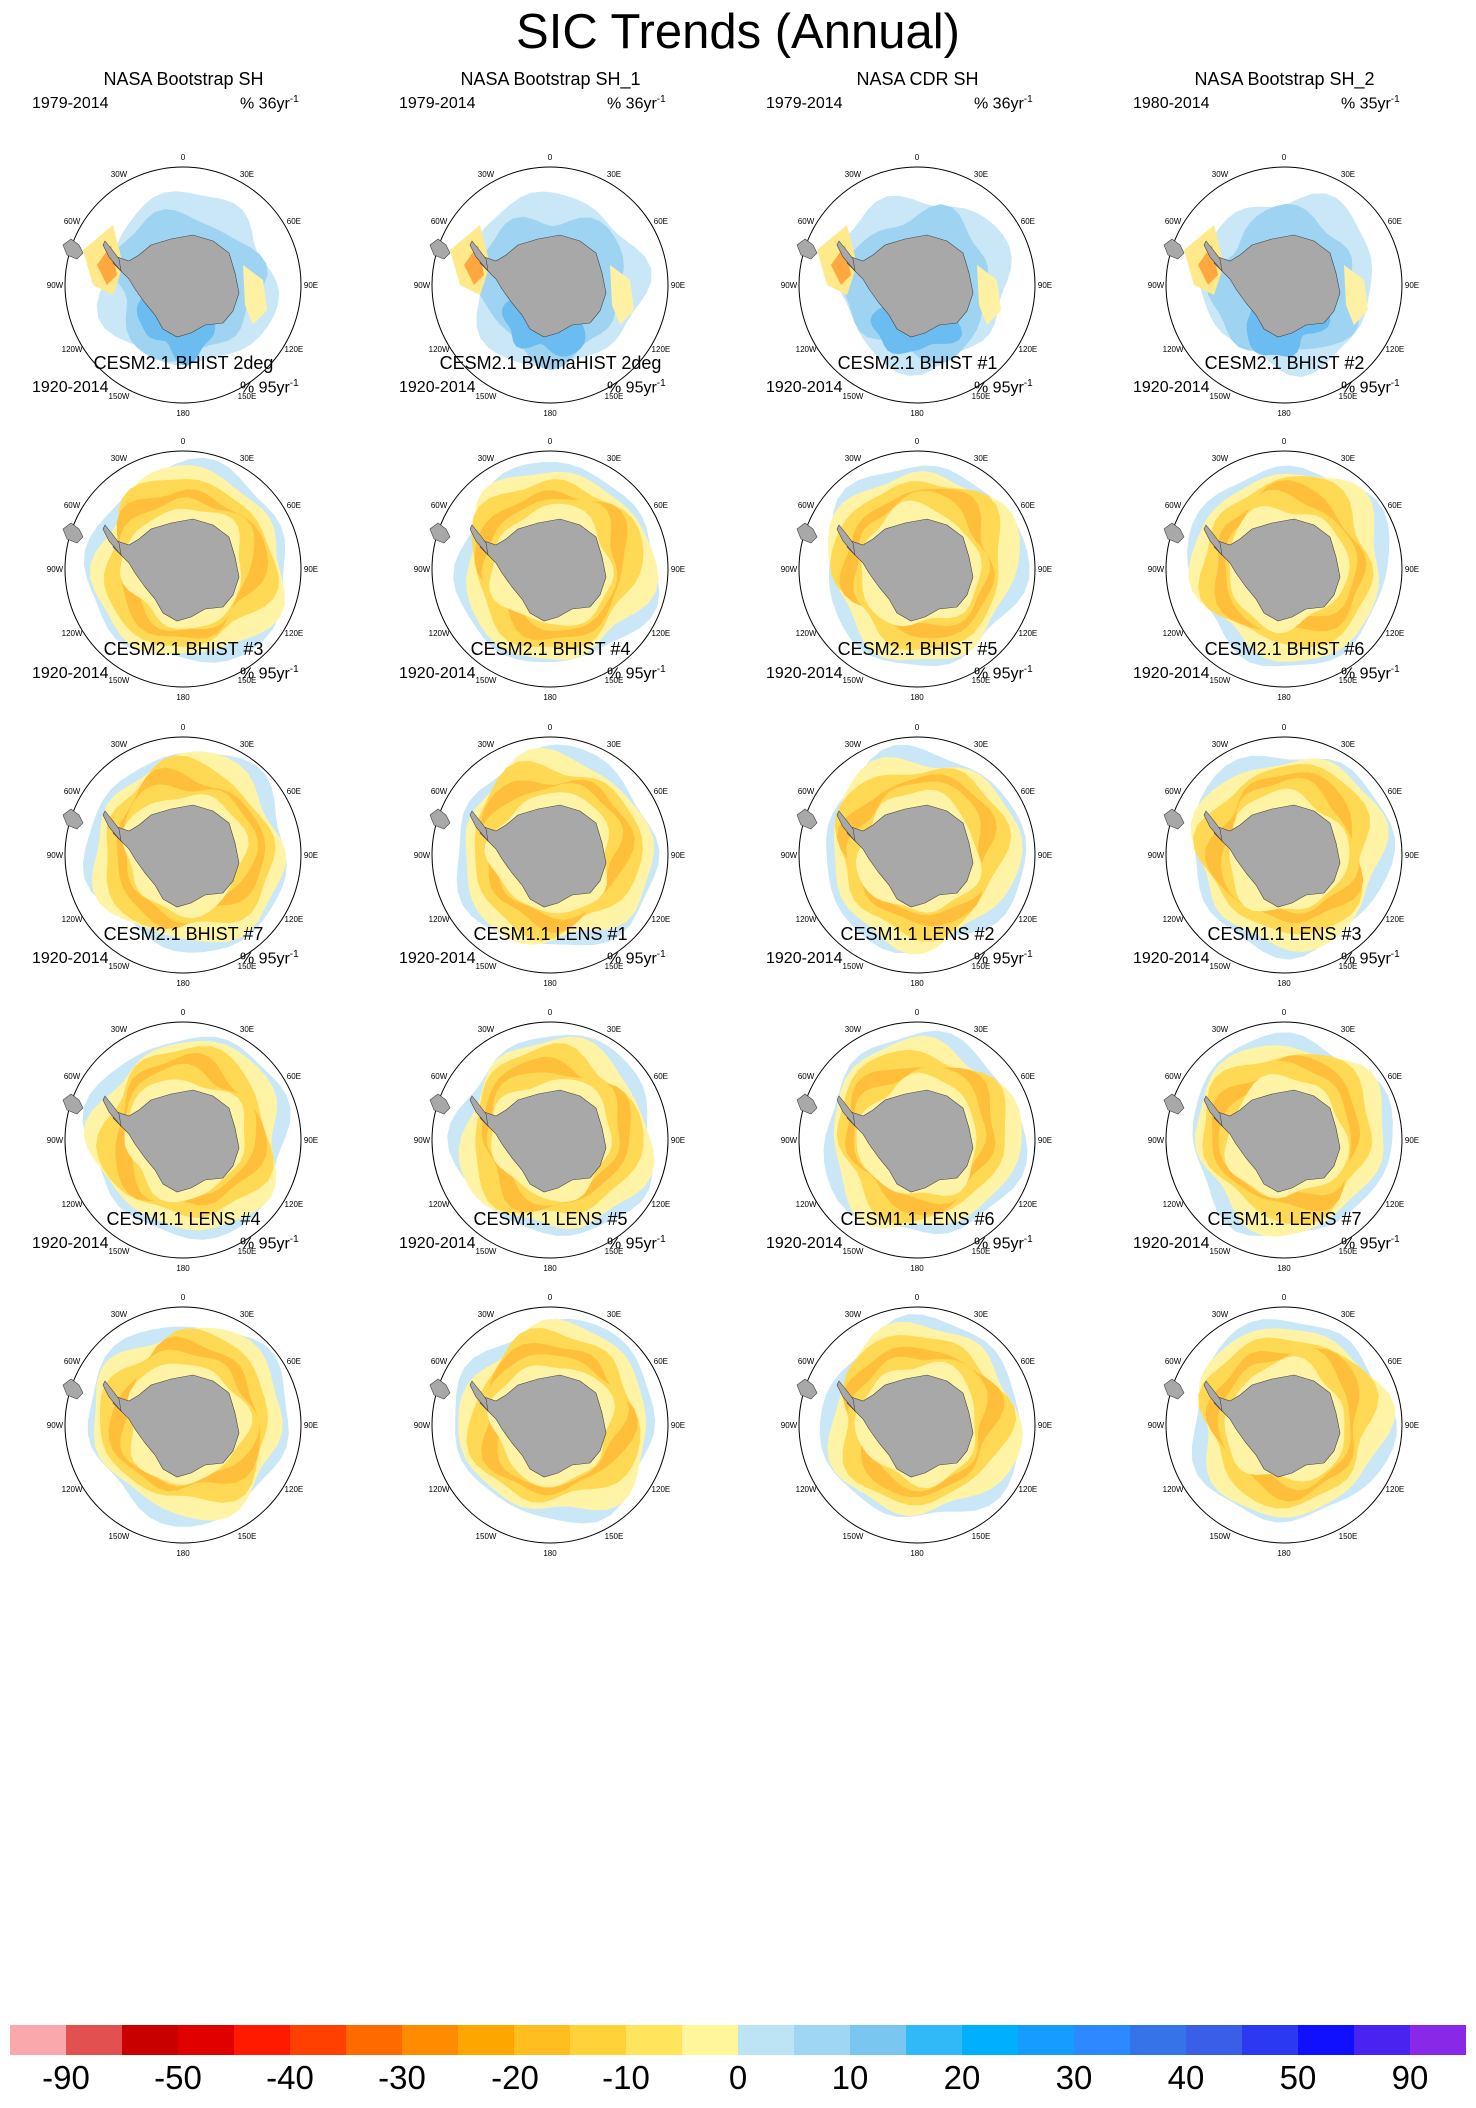 This screenshot has width=1476, height=2108. Describe the element at coordinates (66, 2077) in the screenshot. I see `colorbar-tick-label: -90` at that location.